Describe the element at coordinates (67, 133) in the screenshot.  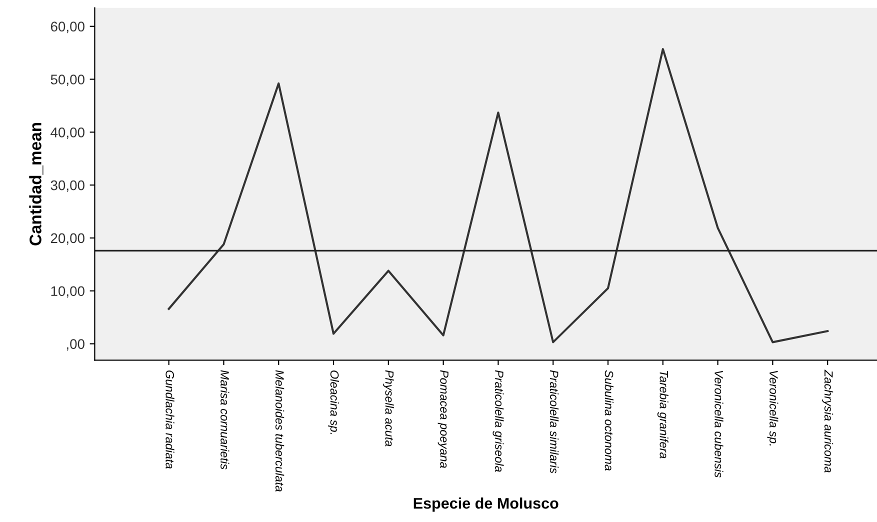
I see `y-tick-label: 40,00` at that location.